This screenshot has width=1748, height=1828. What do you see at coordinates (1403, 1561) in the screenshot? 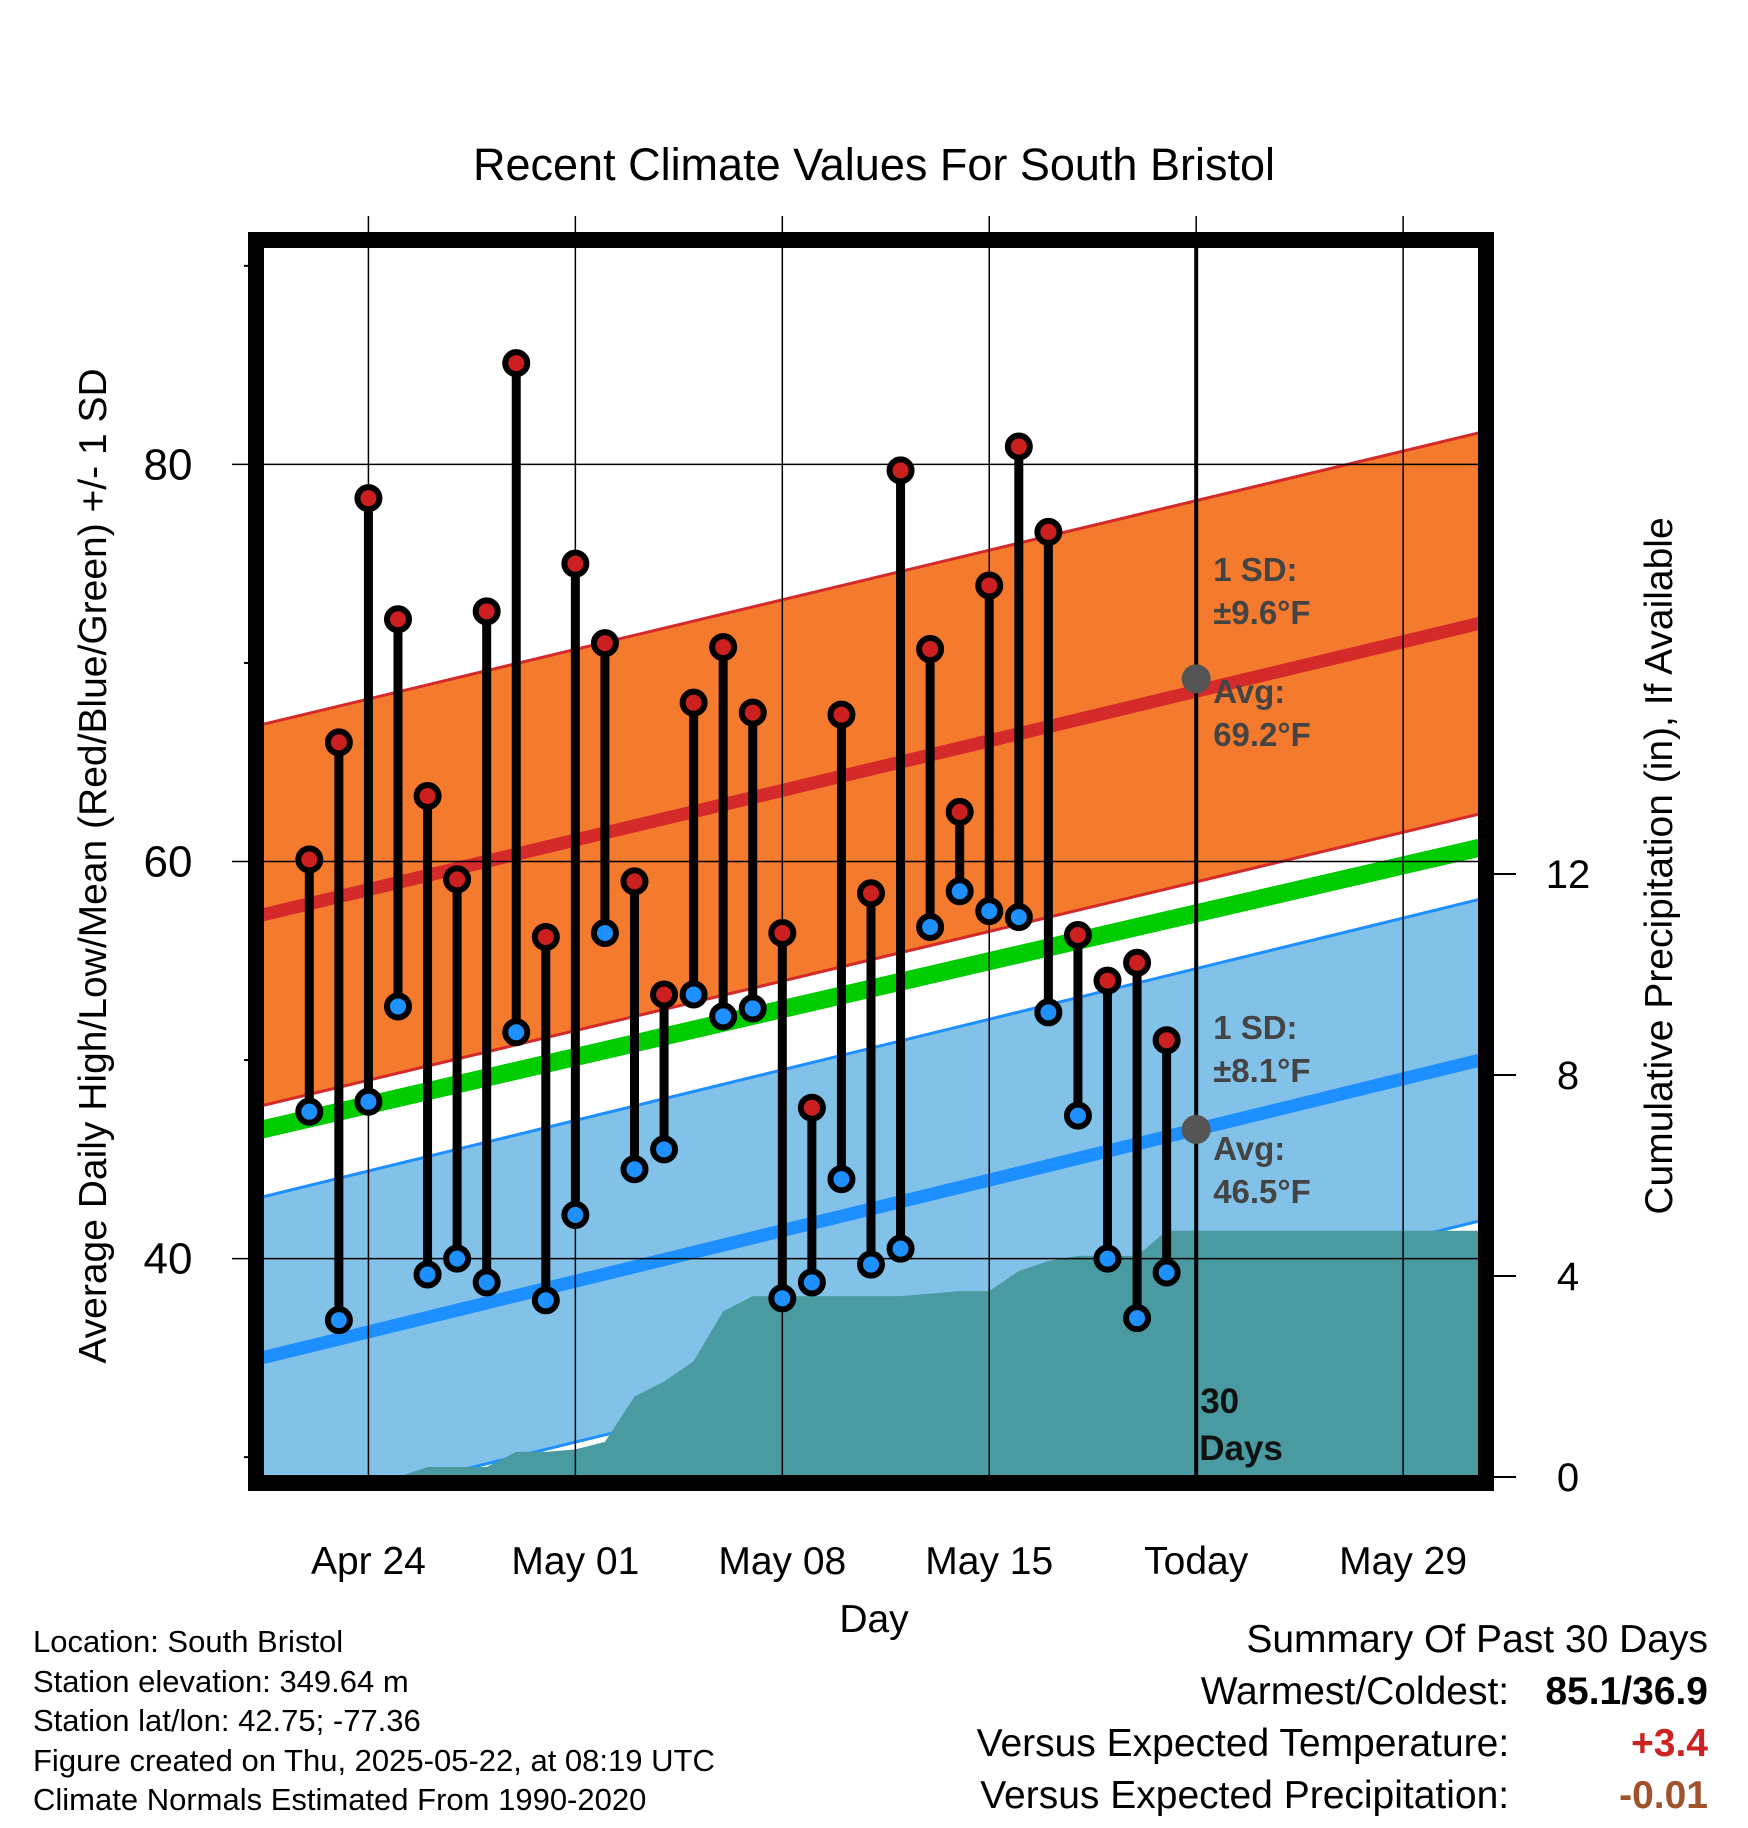
I see `x-tick-label: May 29` at bounding box center [1403, 1561].